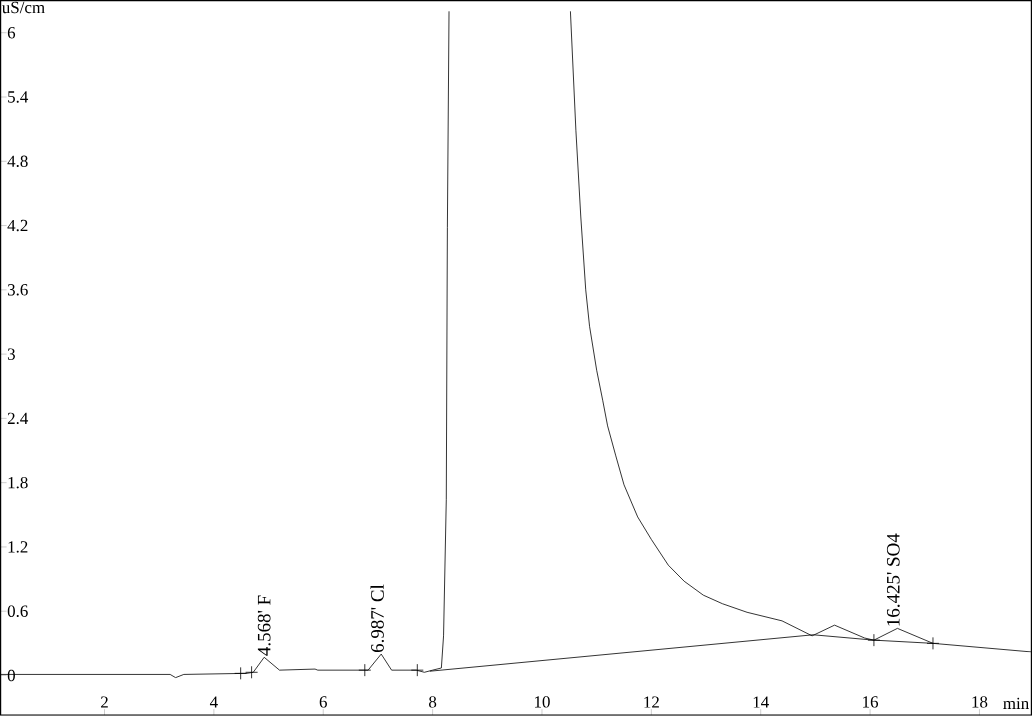  Describe the element at coordinates (893, 579) in the screenshot. I see `annotation: 16.425' SO4` at that location.